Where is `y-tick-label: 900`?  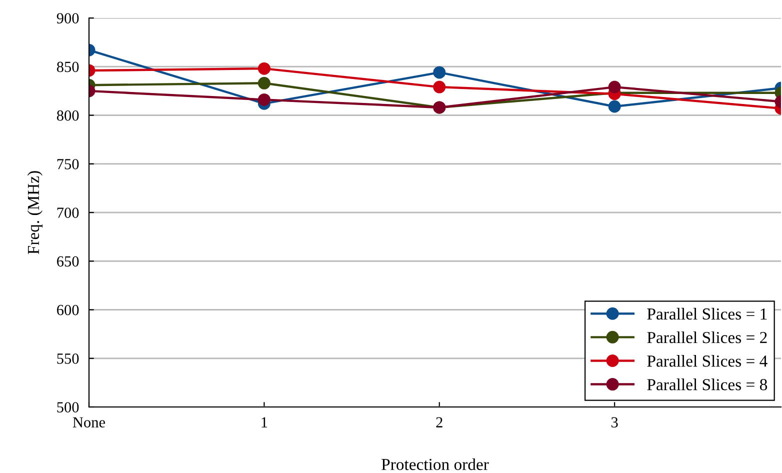
y-tick-label: 900 is located at coordinates (67, 18).